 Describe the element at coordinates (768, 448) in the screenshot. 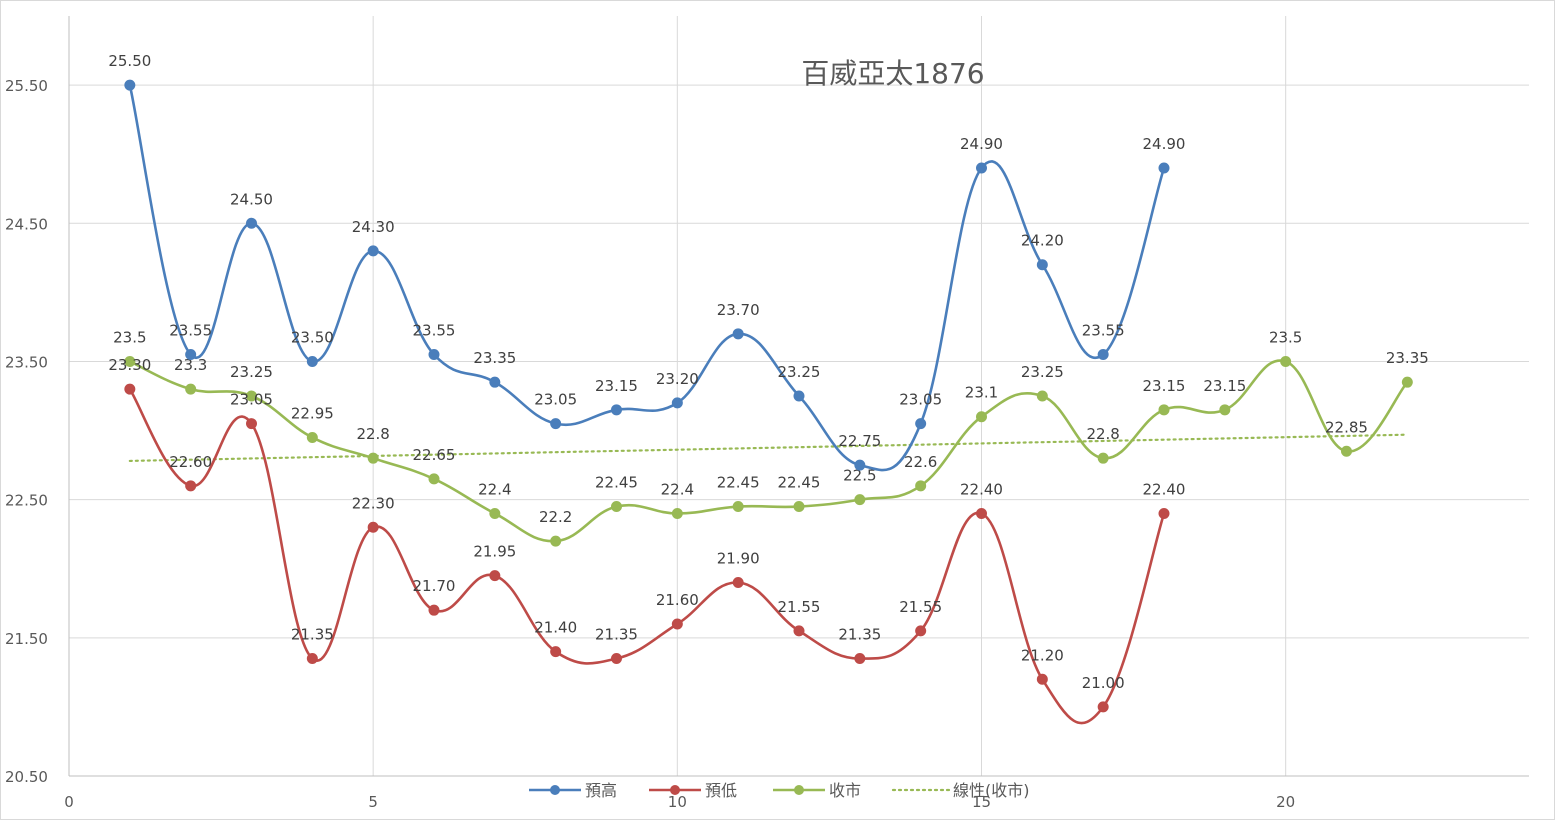

I see `trendline` at that location.